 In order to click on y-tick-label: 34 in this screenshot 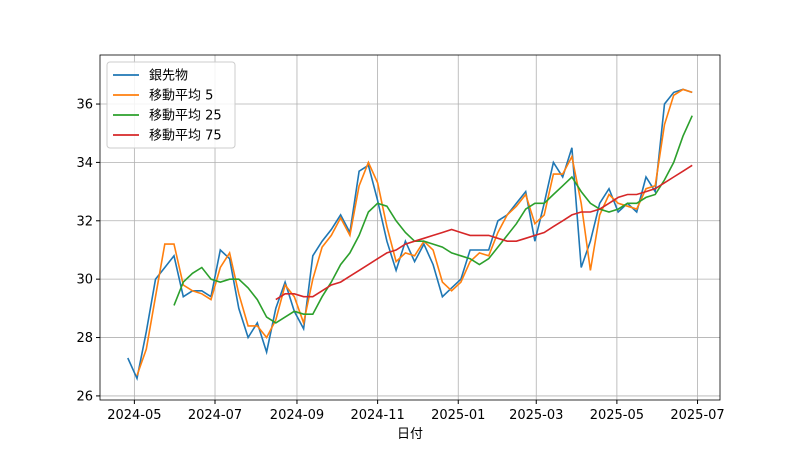, I will do `click(84, 163)`.